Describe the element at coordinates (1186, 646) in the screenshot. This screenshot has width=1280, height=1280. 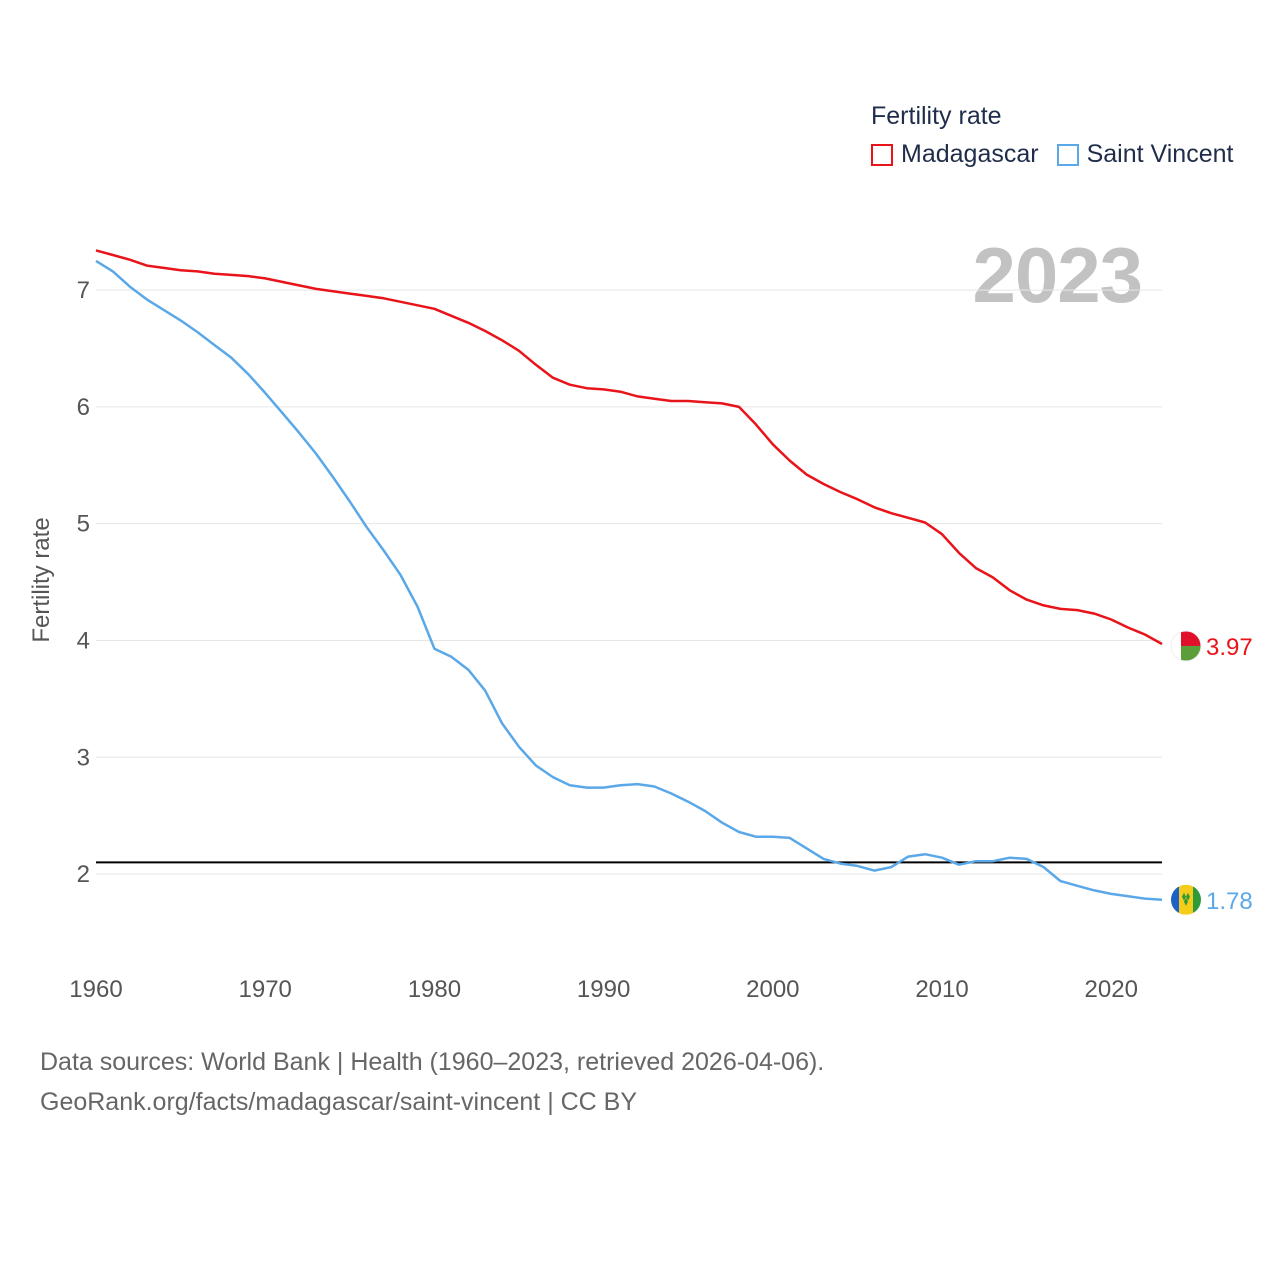
I see `madagascar-flag-icon` at that location.